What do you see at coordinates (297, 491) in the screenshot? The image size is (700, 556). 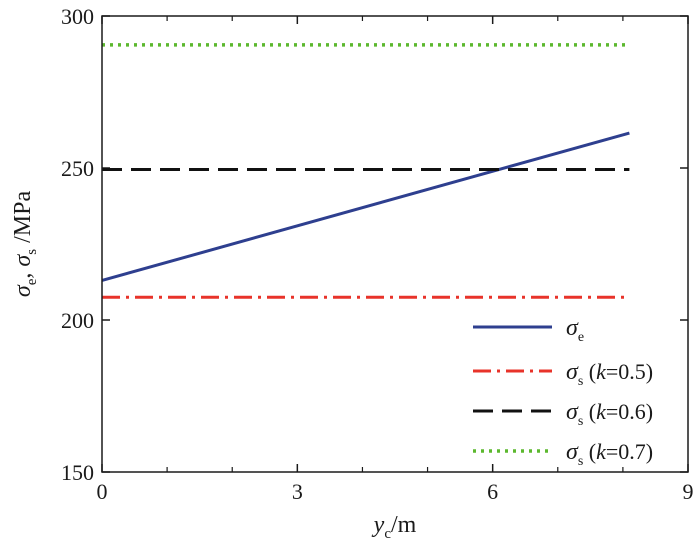 I see `x-tick-label: 3` at bounding box center [297, 491].